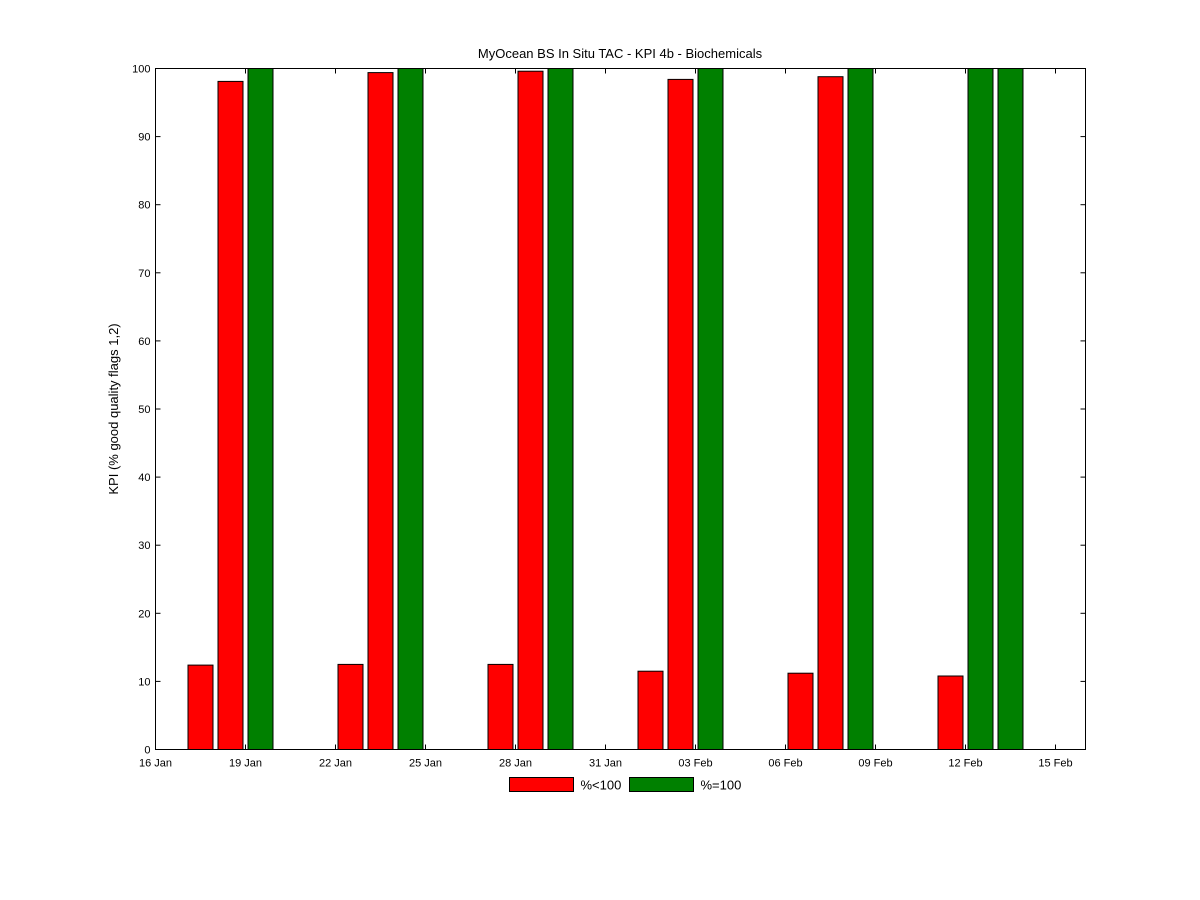 Image resolution: width=1200 pixels, height=900 pixels. I want to click on y-tick-label: 10, so click(144, 682).